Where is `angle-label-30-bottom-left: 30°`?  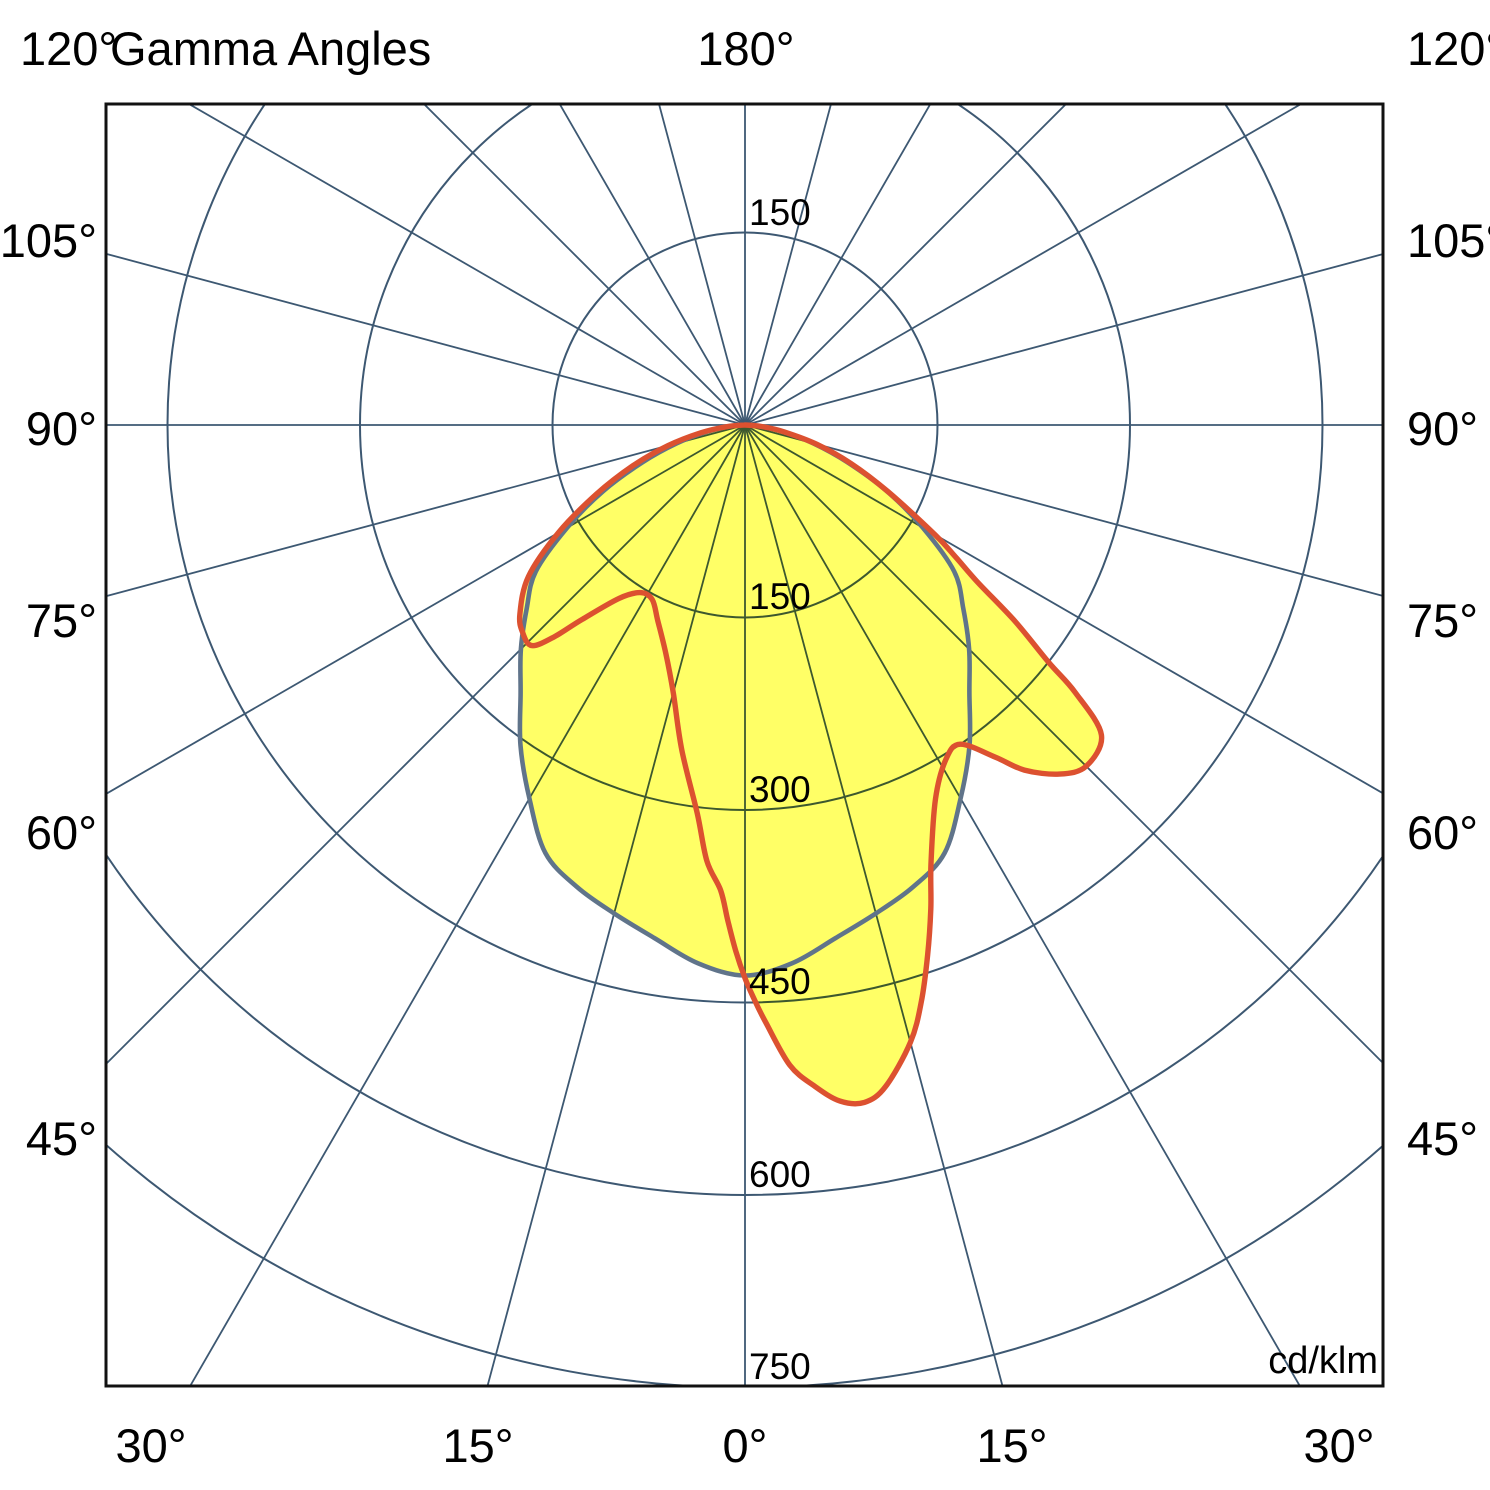 angle-label-30-bottom-left: 30° is located at coordinates (151, 1445).